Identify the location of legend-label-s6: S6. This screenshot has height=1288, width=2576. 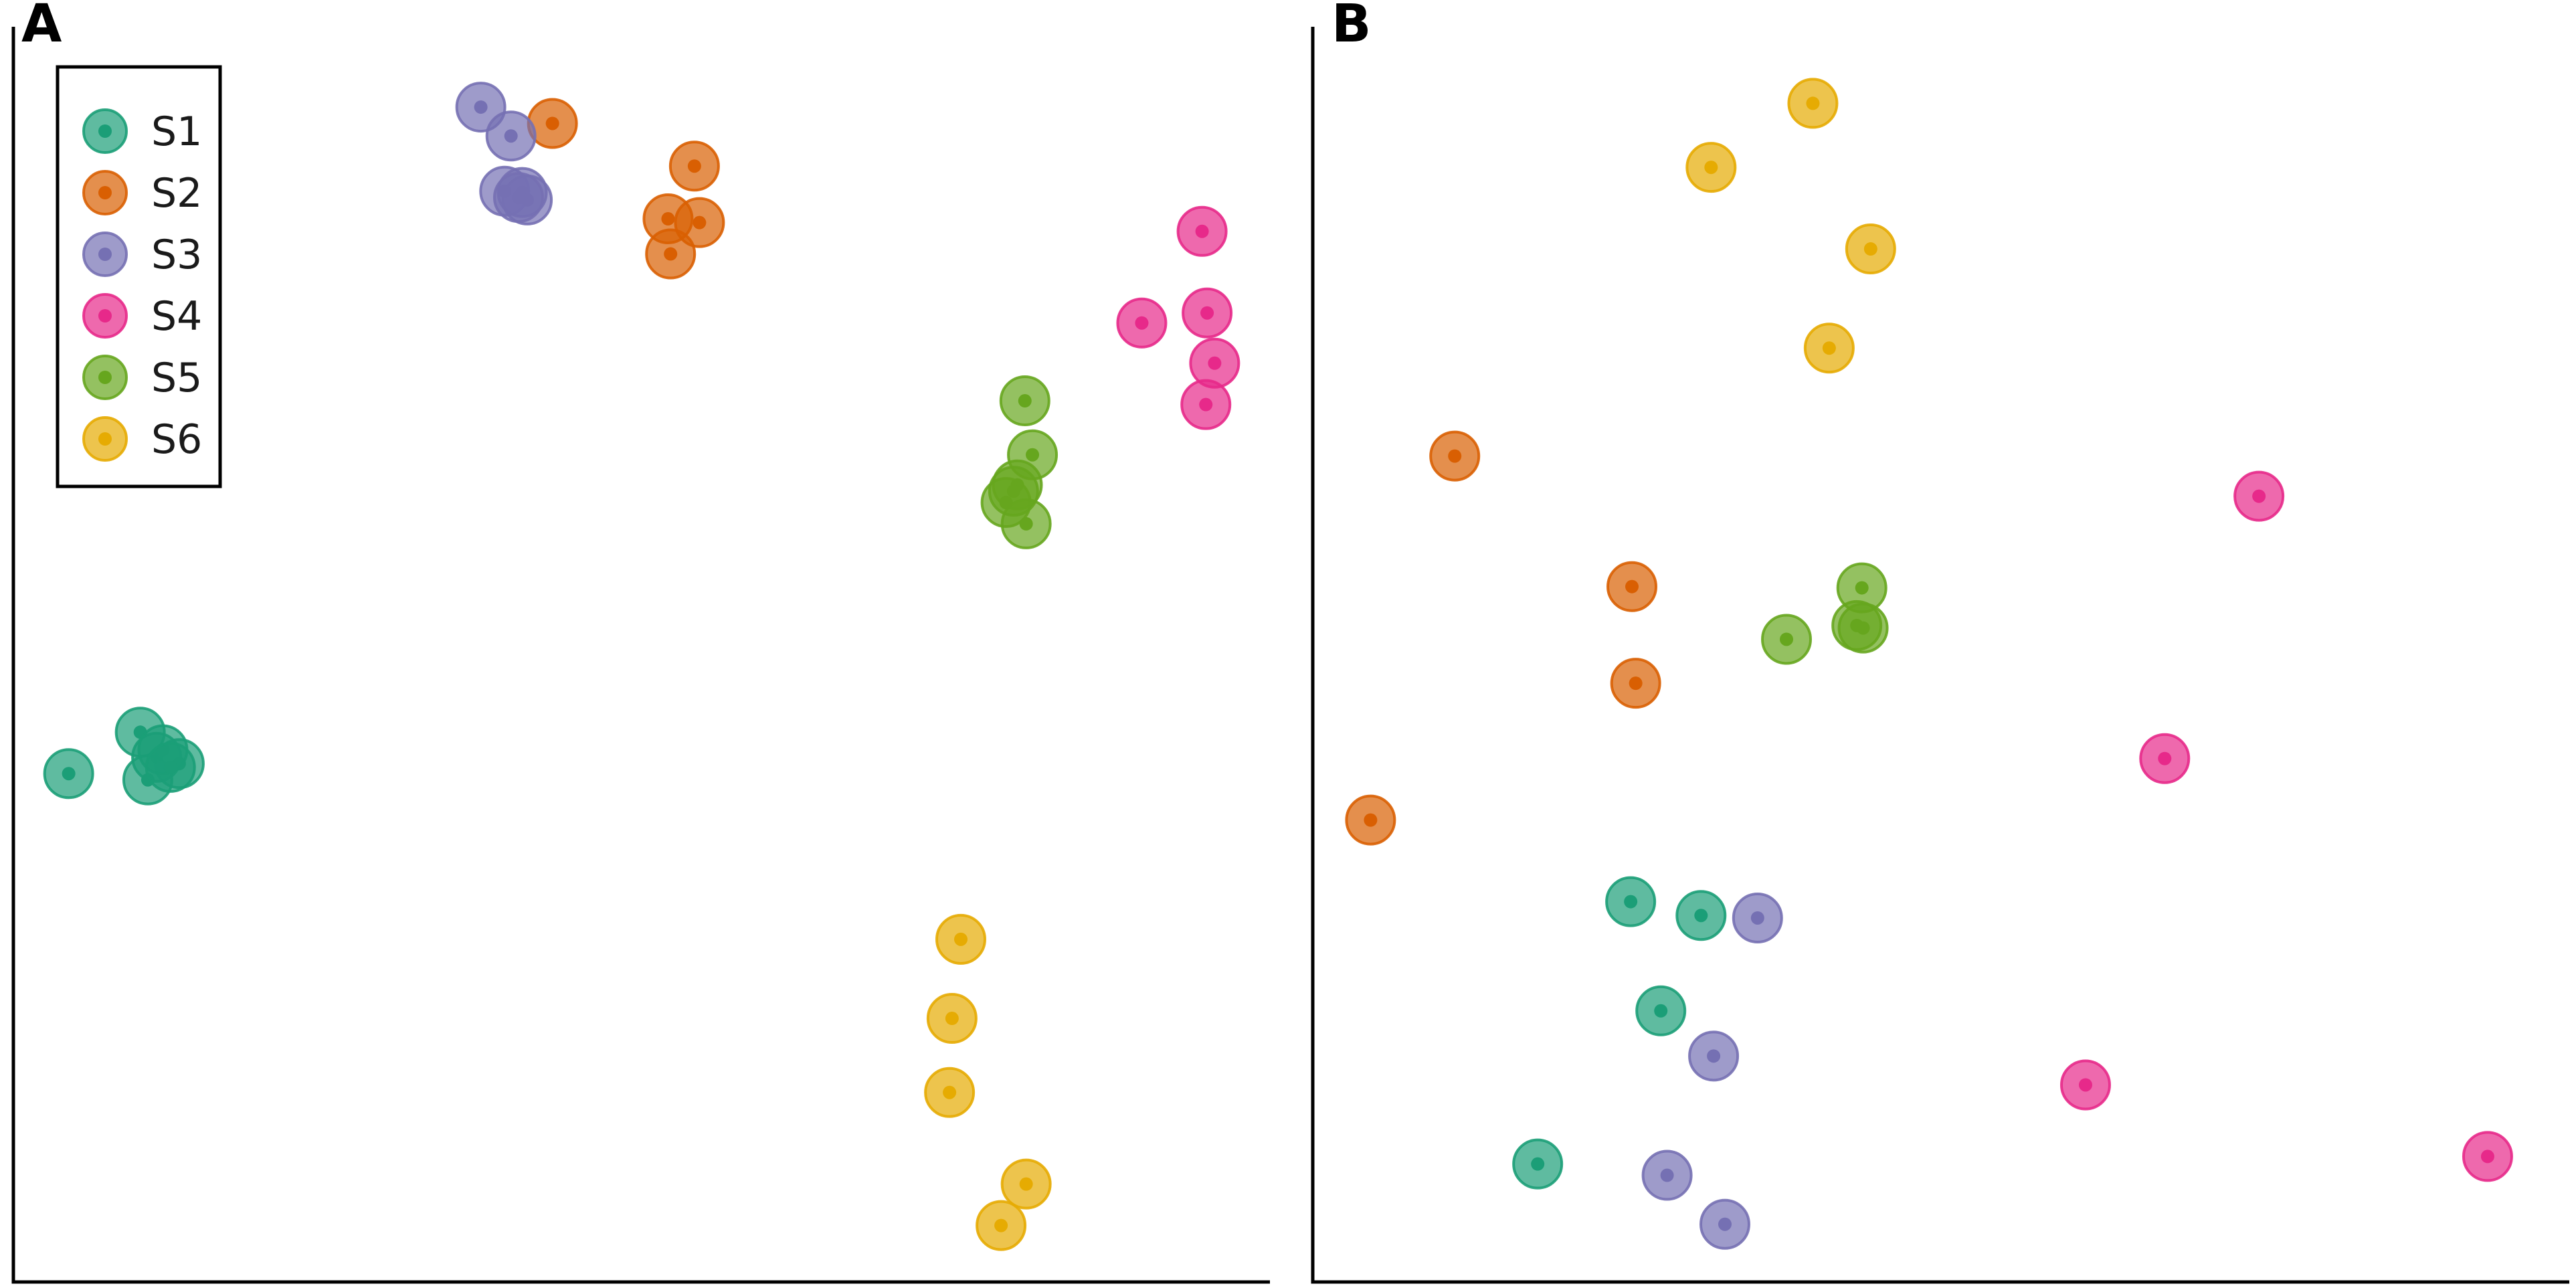
(176, 439).